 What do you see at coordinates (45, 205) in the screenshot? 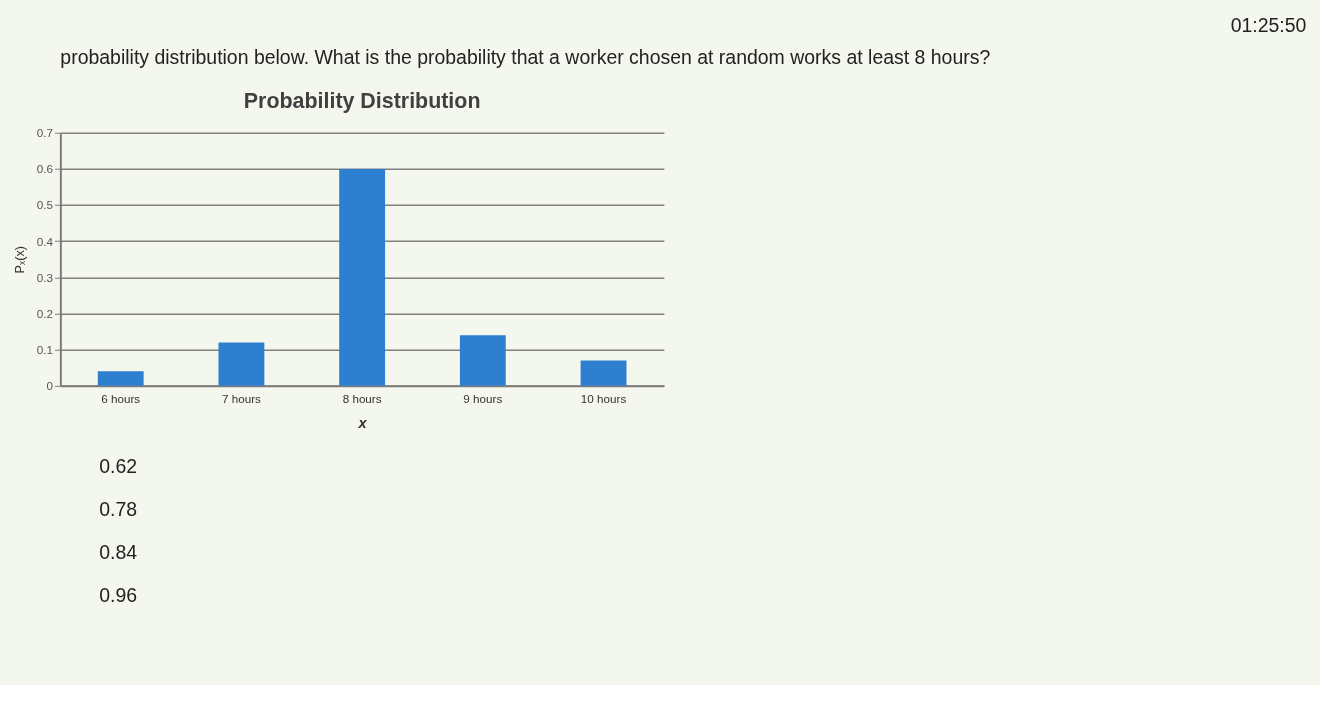
I see `y-tick-label: 0.5` at bounding box center [45, 205].